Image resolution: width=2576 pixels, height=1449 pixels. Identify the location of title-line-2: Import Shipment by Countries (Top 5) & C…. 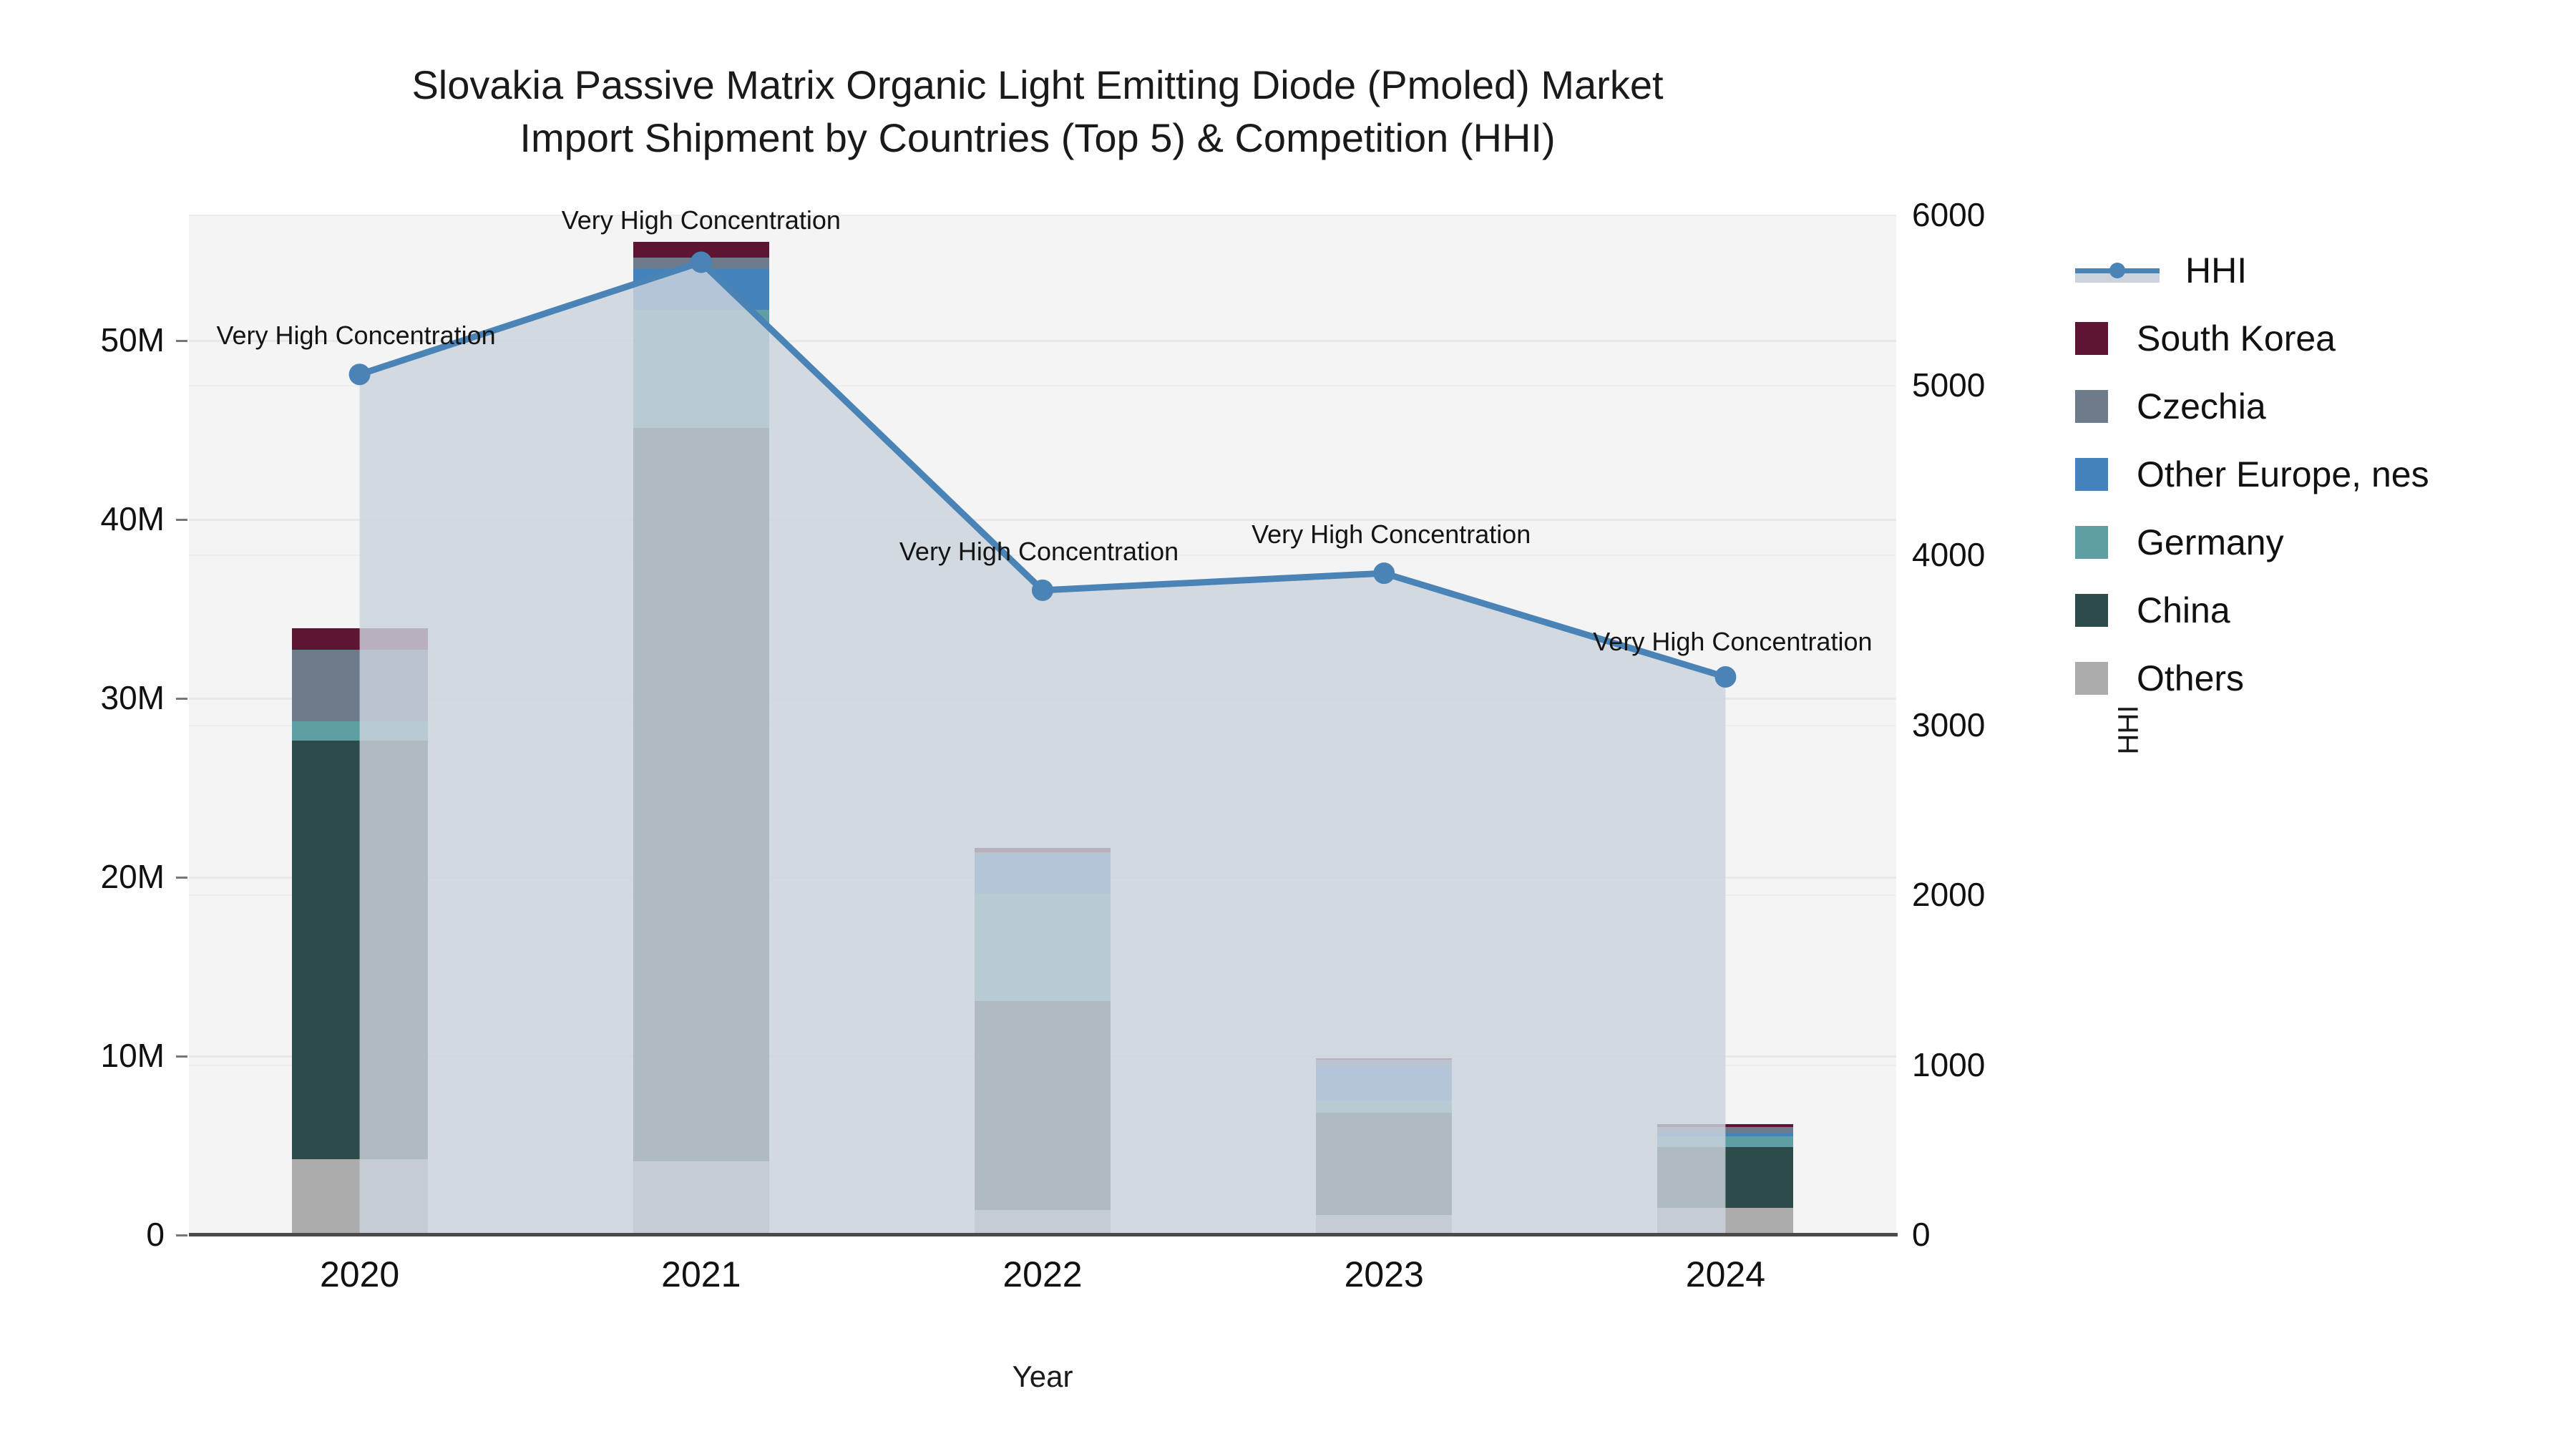
(1037, 137).